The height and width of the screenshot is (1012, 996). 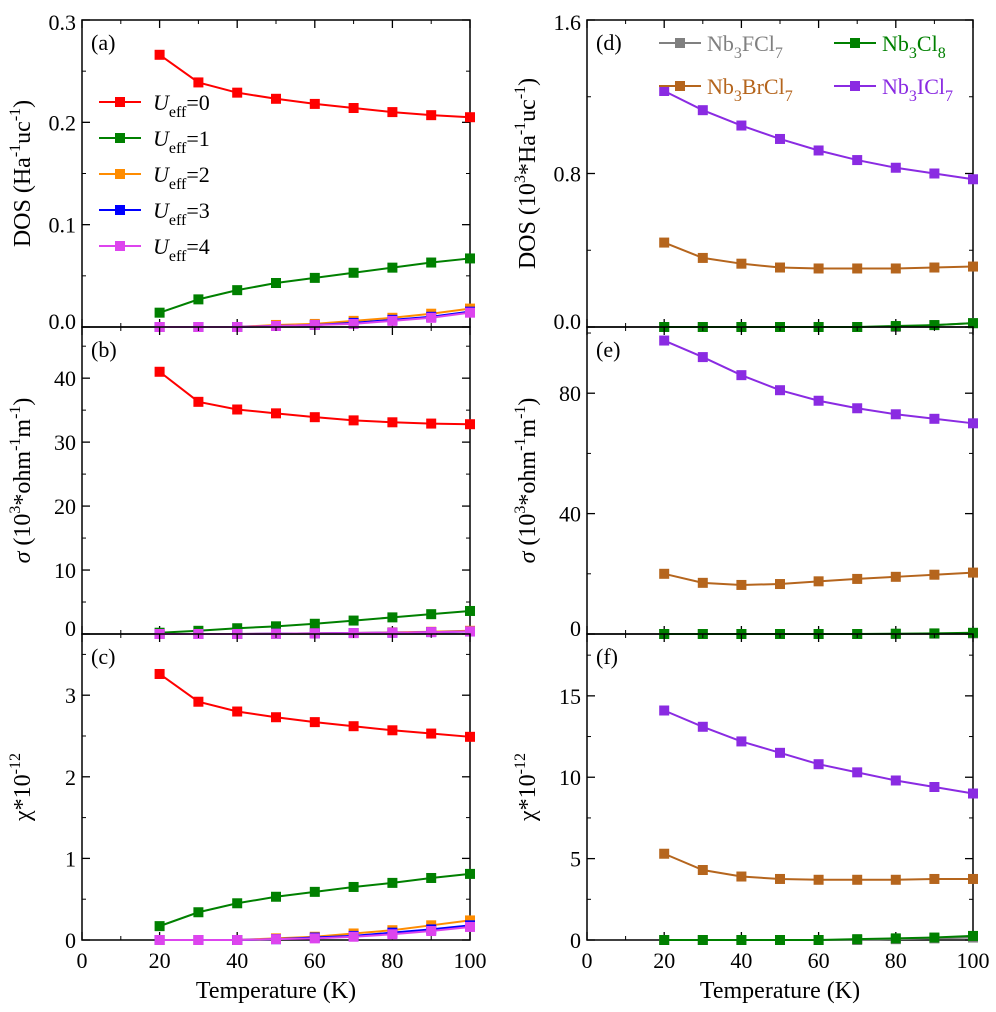 I want to click on y-tick-label: 1, so click(x=70, y=858).